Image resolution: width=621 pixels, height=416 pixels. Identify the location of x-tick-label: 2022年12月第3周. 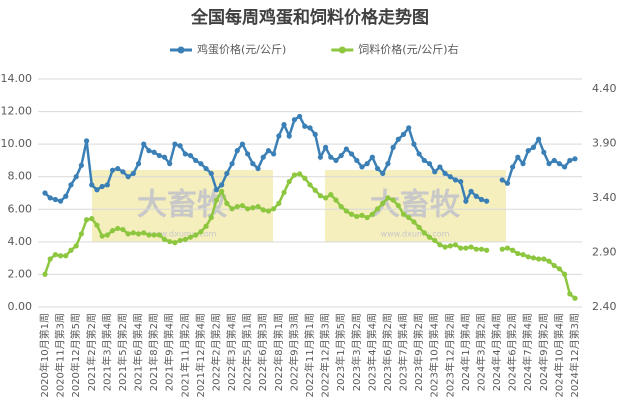
(325, 355).